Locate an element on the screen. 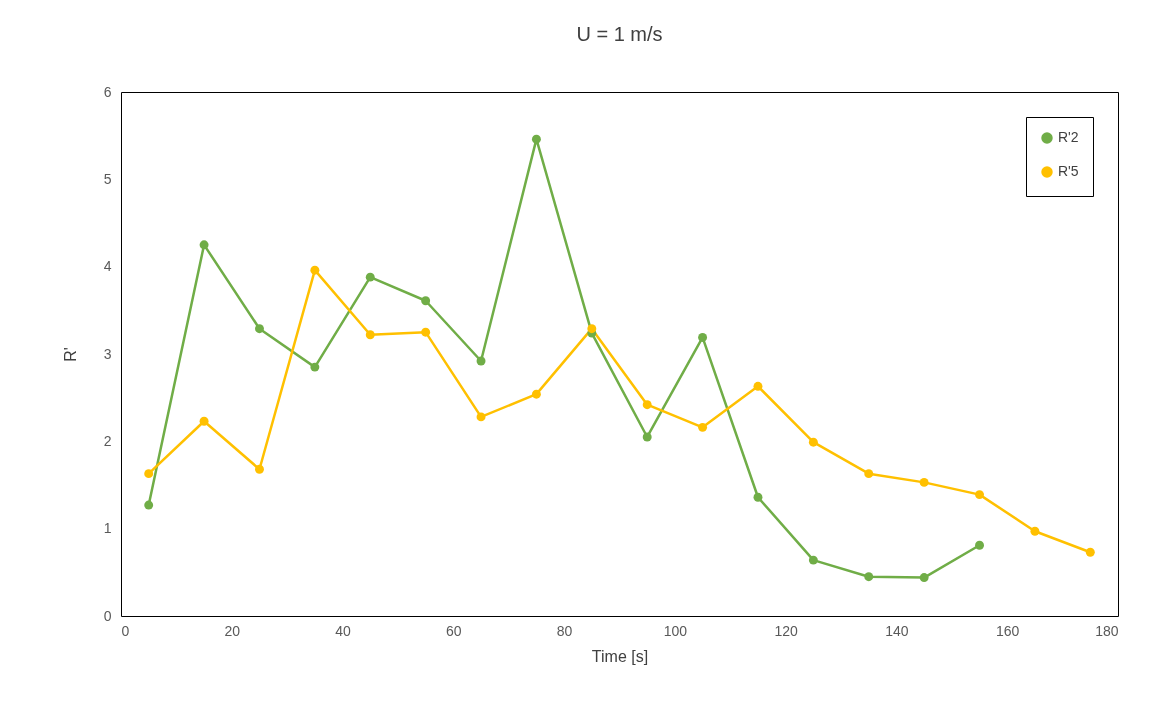  chart-title: U = 1 m/s is located at coordinates (619, 34).